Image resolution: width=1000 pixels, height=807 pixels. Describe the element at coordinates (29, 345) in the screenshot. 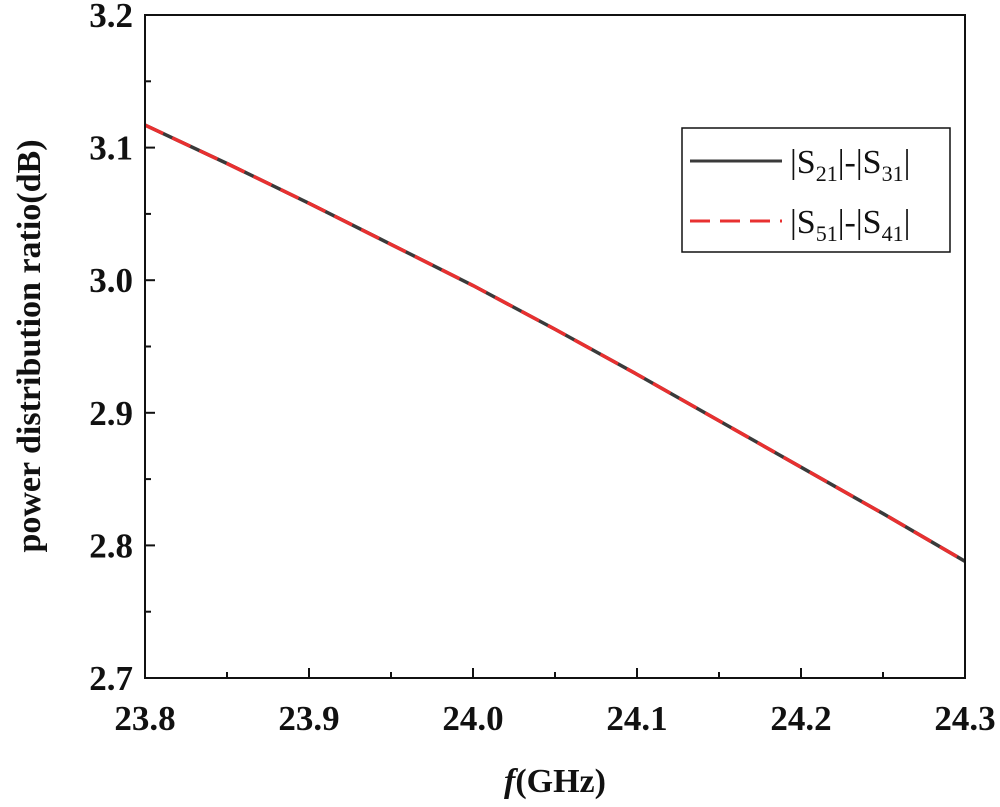

I see `y-axis-title: power distribution ratio(dB)` at that location.